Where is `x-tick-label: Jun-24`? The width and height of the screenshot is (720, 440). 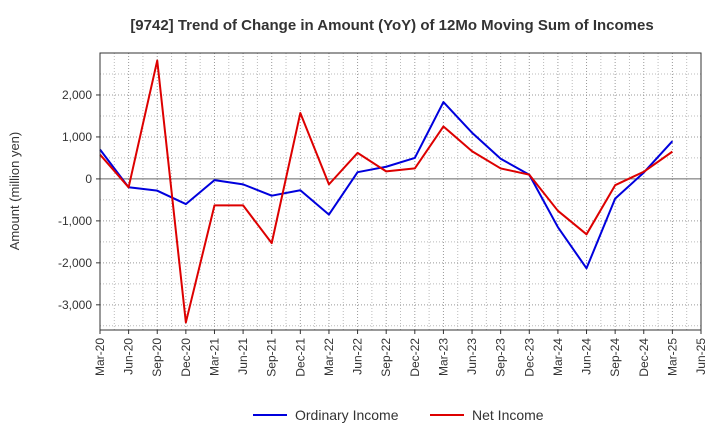
x-tick-label: Jun-24 is located at coordinates (587, 356).